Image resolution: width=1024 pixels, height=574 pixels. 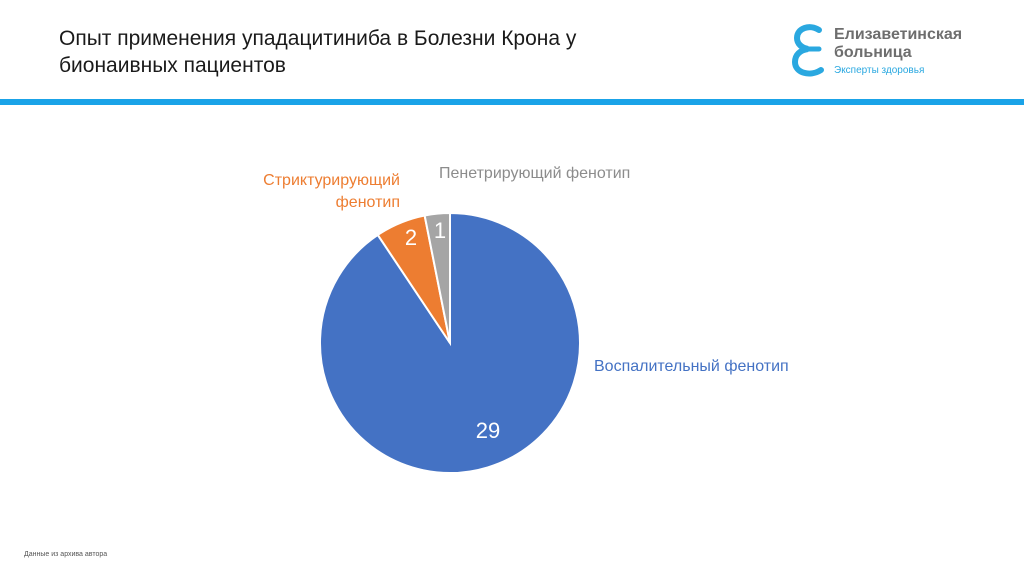 I want to click on pie-slice-penetrating, so click(x=437, y=277).